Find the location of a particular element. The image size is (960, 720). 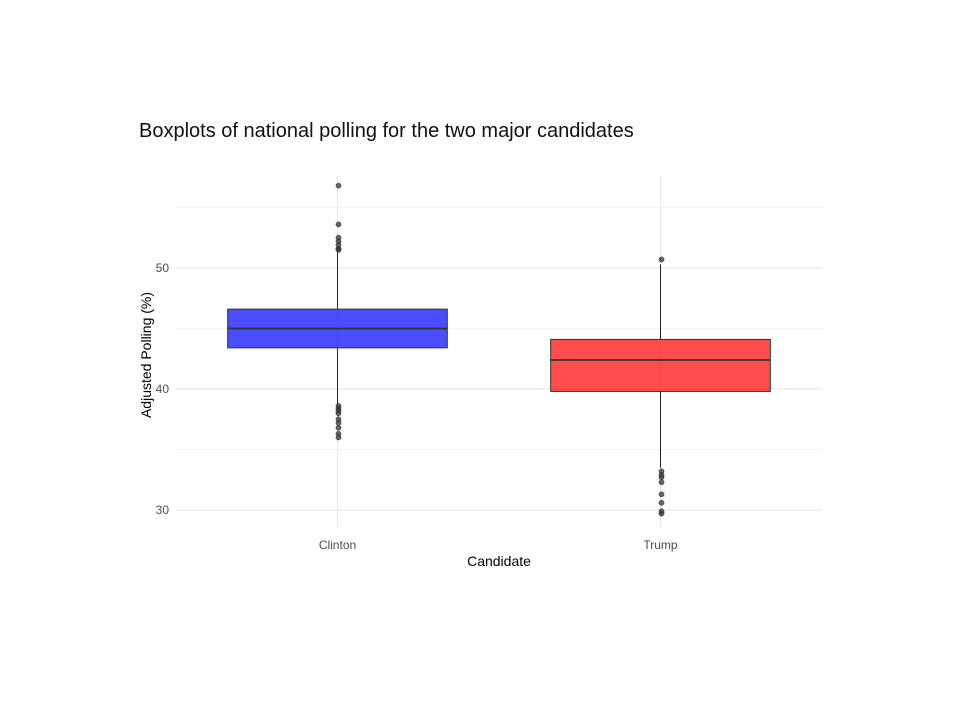

x-tick-label: Clinton is located at coordinates (337, 545).